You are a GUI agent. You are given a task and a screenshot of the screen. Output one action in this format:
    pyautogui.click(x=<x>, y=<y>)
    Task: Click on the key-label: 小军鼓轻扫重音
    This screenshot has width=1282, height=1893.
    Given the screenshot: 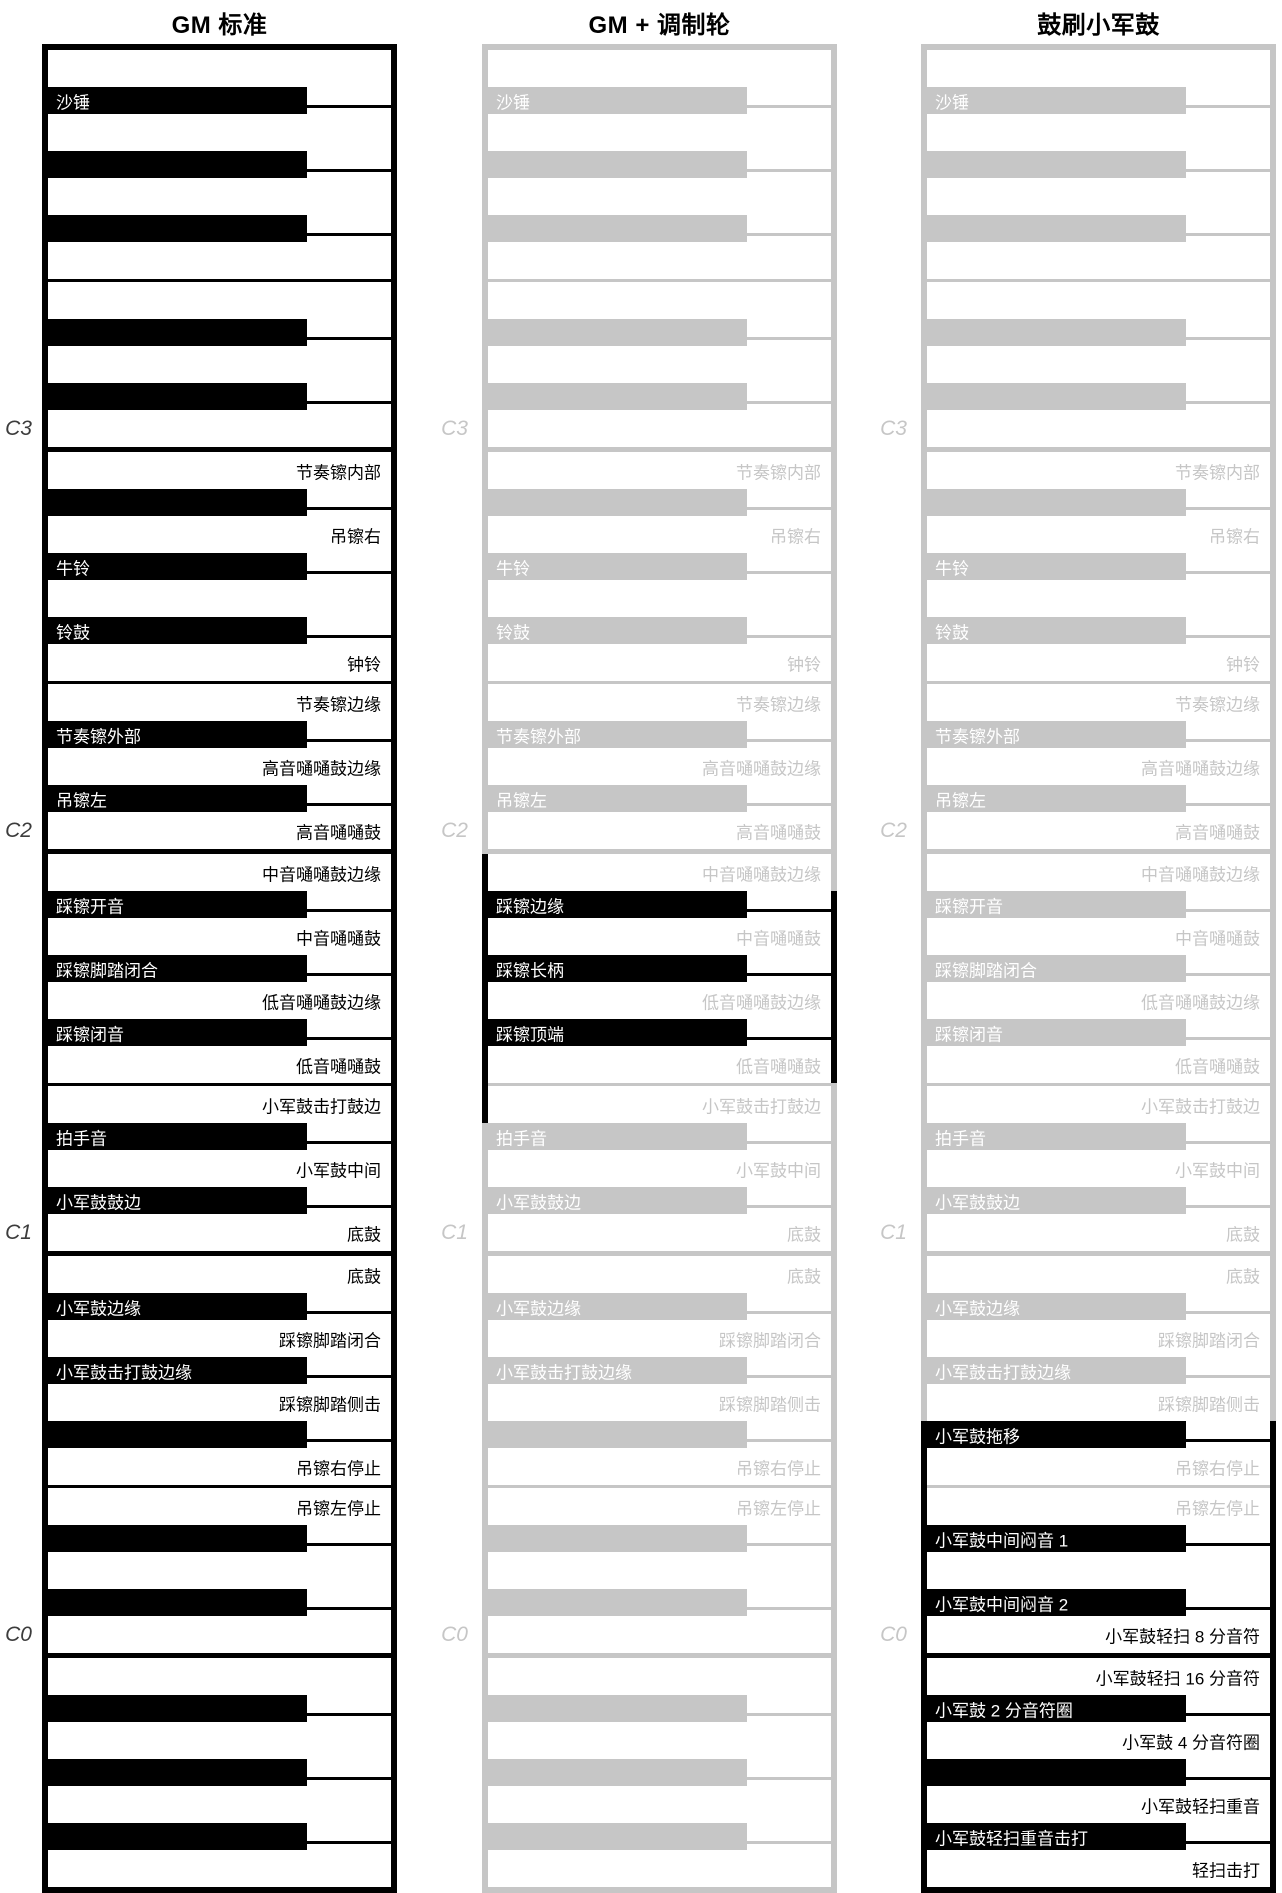 What is the action you would take?
    pyautogui.click(x=1200, y=1806)
    